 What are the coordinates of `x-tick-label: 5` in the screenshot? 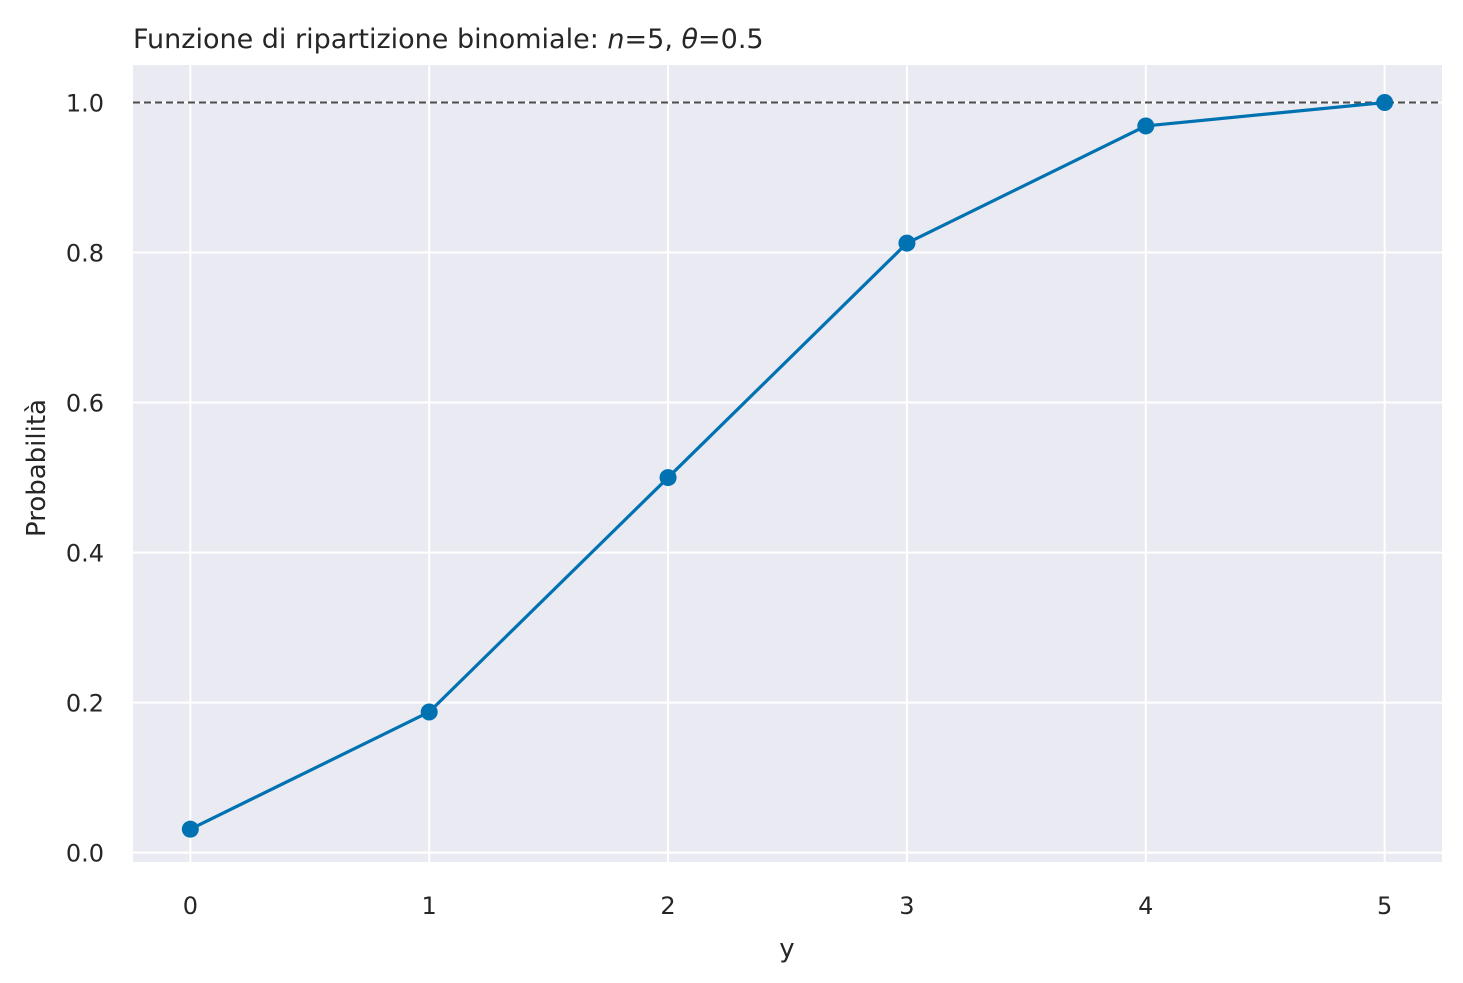 It's located at (1384, 906).